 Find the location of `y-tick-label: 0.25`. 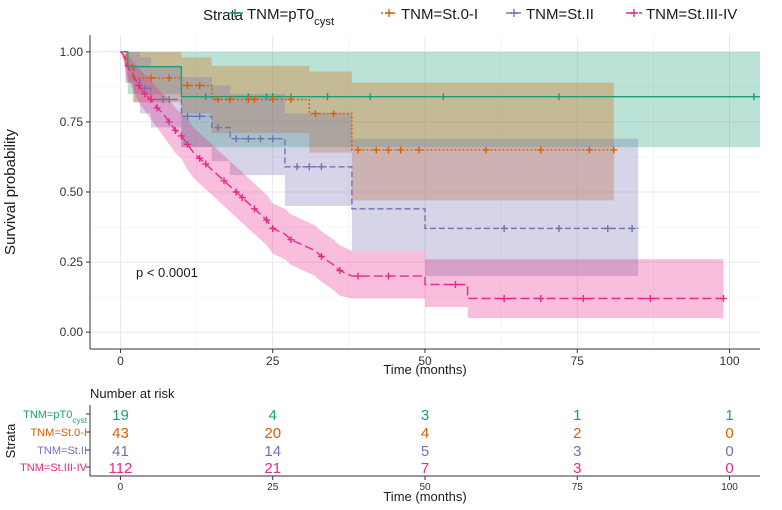

y-tick-label: 0.25 is located at coordinates (72, 262).